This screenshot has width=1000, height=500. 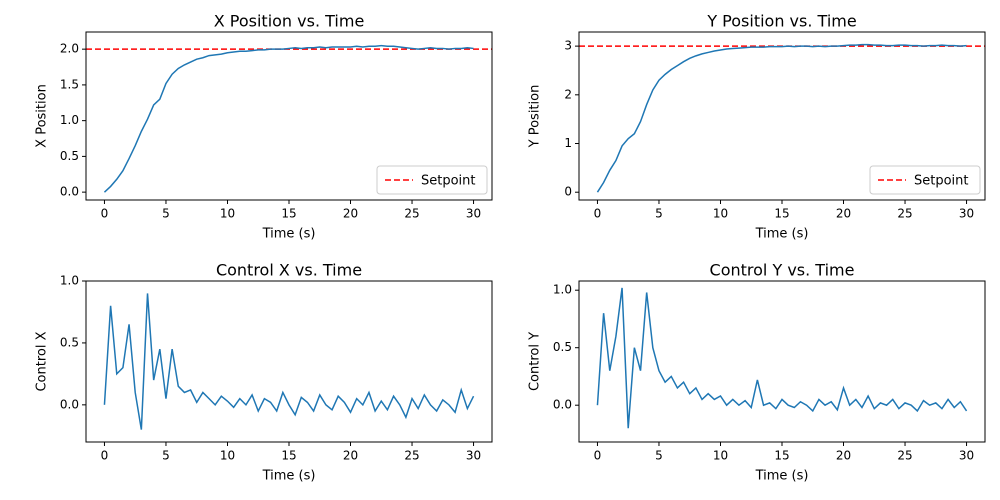 What do you see at coordinates (289, 270) in the screenshot?
I see `chart-title: Control X vs. Time` at bounding box center [289, 270].